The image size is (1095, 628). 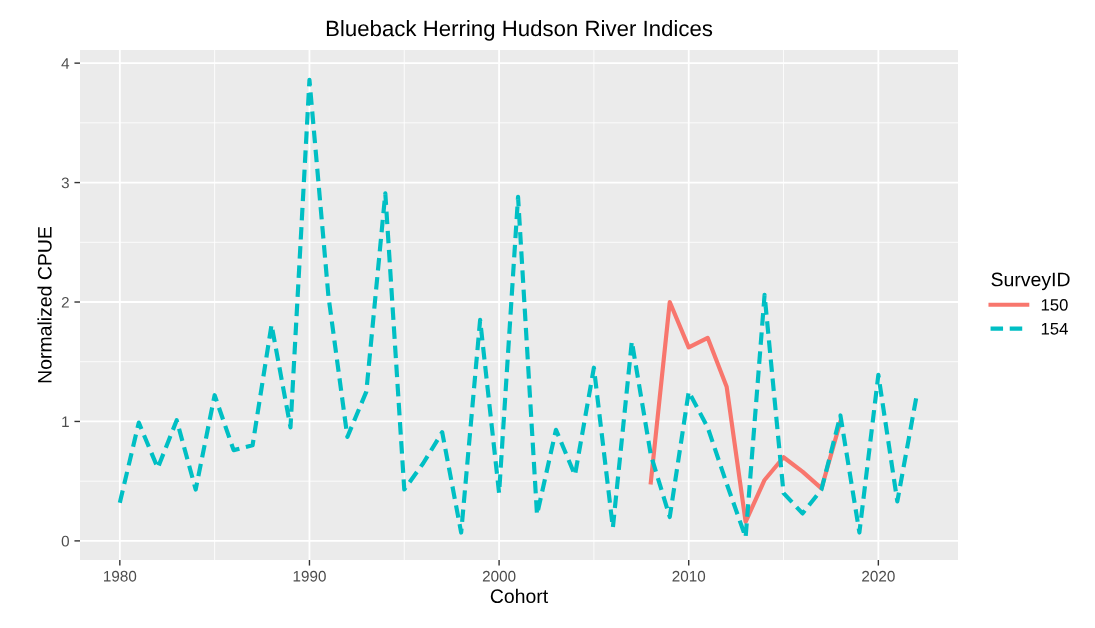 I want to click on x-tick-label: 2000, so click(x=499, y=576).